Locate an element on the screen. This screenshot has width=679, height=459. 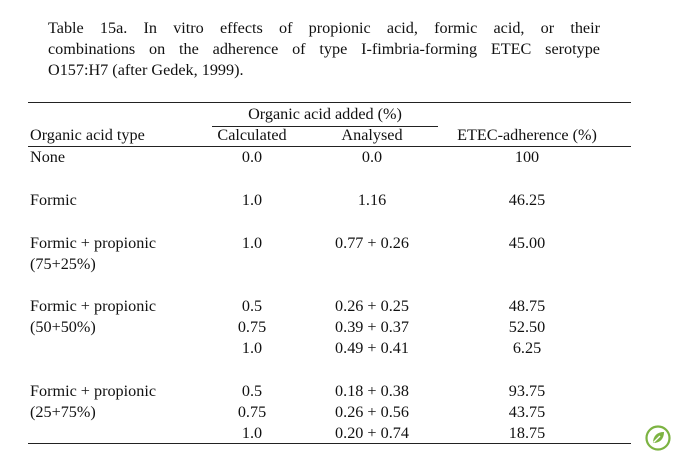
analysed-cell: 0.18 + 0.38 is located at coordinates (372, 391).